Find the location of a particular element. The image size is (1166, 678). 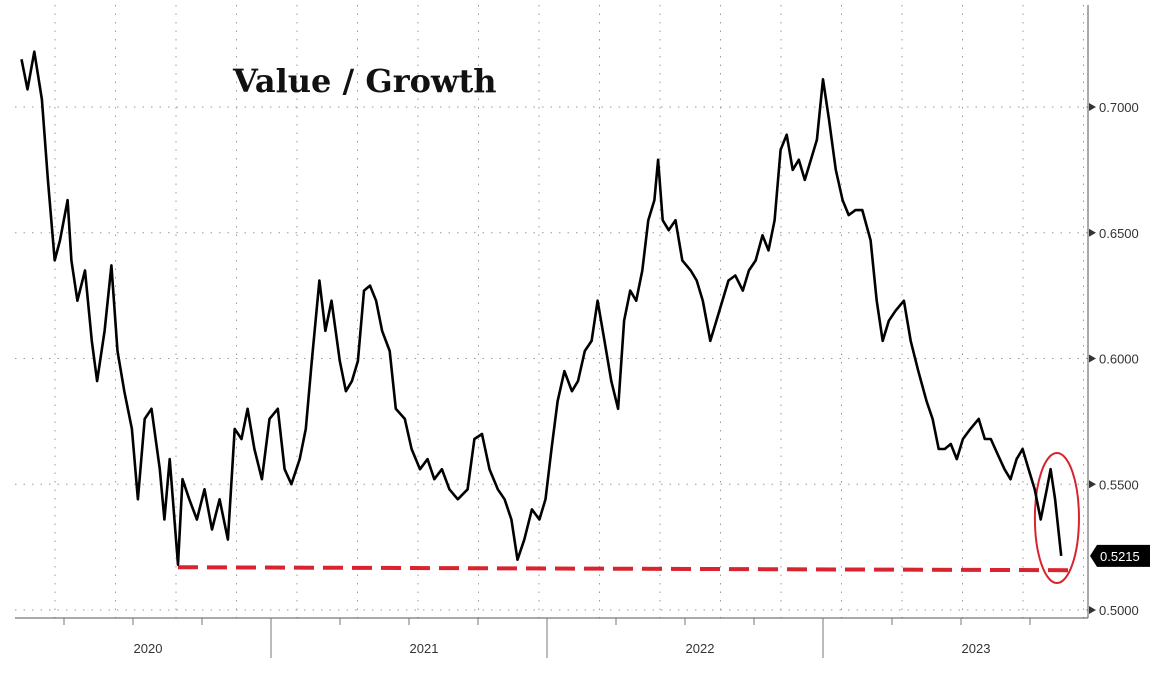

last-value-badge is located at coordinates (1120, 555).